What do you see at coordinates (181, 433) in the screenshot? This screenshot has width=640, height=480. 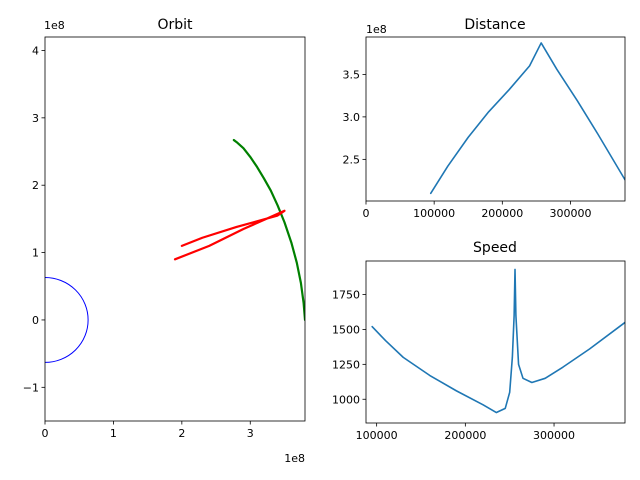 I see `orbit-x-tick-label: 2` at bounding box center [181, 433].